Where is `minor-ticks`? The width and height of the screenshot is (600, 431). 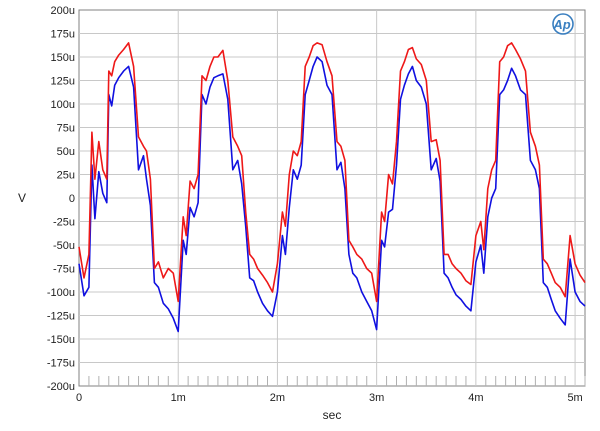
minor-ticks is located at coordinates (337, 381).